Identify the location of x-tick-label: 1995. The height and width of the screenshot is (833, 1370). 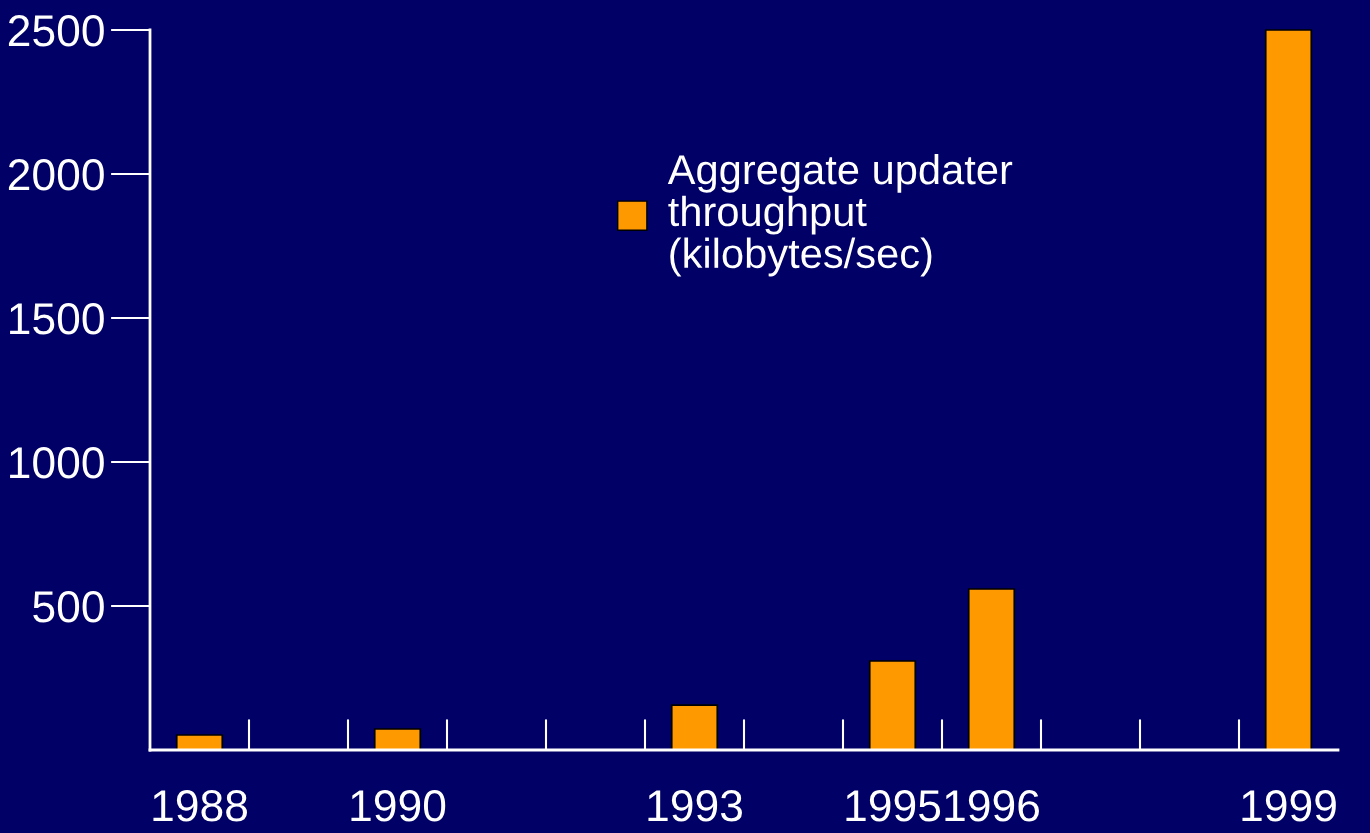
(893, 806).